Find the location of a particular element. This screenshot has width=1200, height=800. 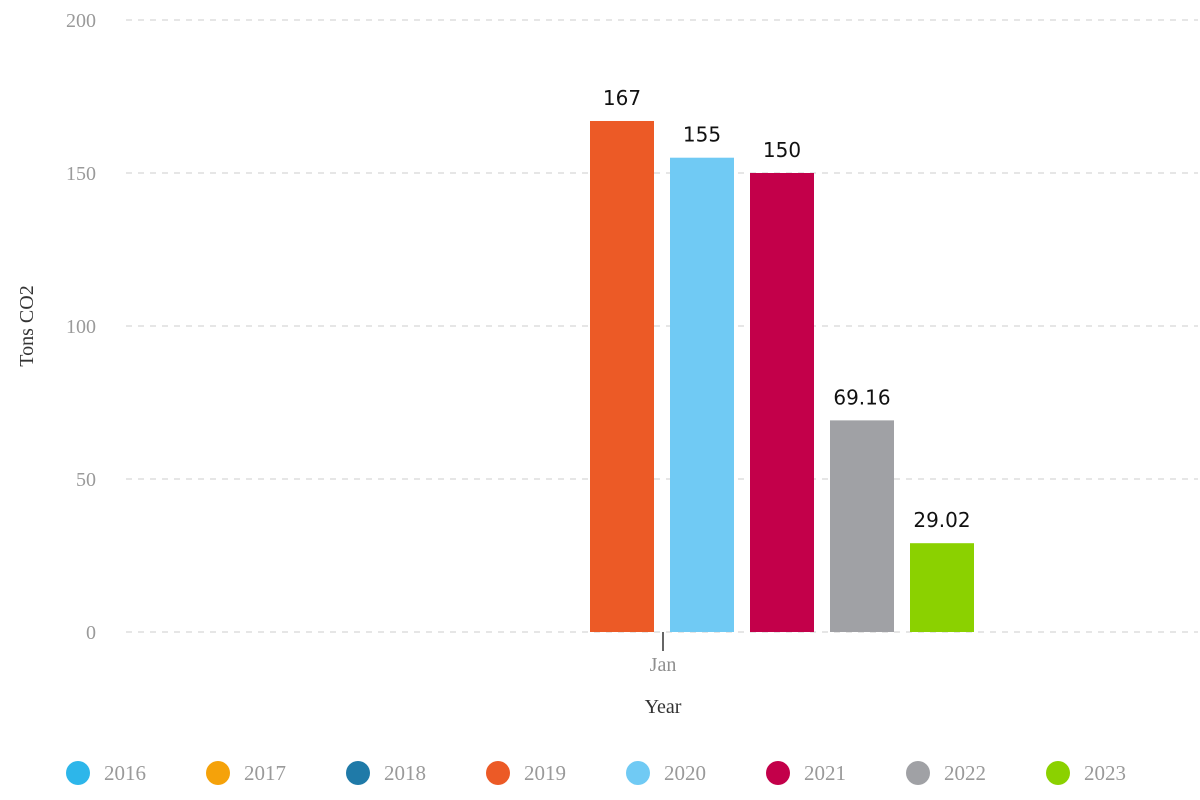

legend-label: 2023 is located at coordinates (1105, 773).